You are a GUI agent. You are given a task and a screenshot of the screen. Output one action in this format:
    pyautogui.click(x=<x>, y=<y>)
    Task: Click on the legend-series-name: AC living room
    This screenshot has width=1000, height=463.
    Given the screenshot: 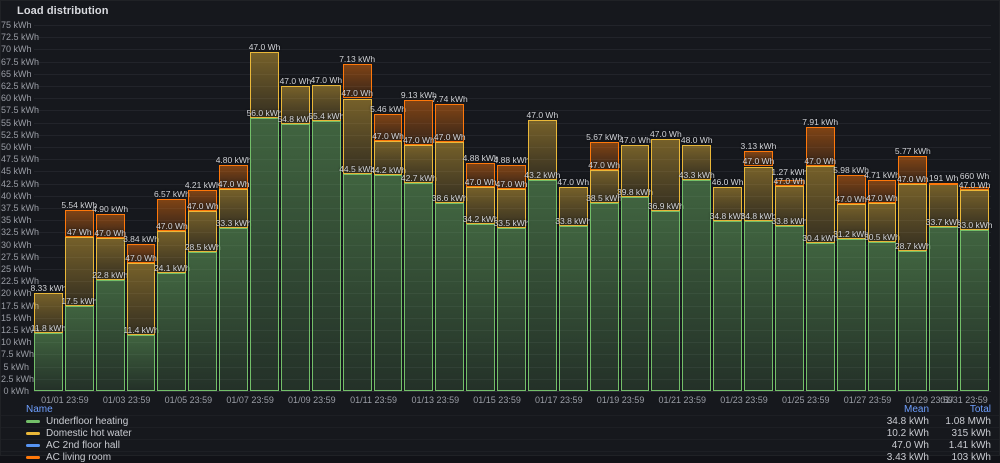 What is the action you would take?
    pyautogui.click(x=451, y=457)
    